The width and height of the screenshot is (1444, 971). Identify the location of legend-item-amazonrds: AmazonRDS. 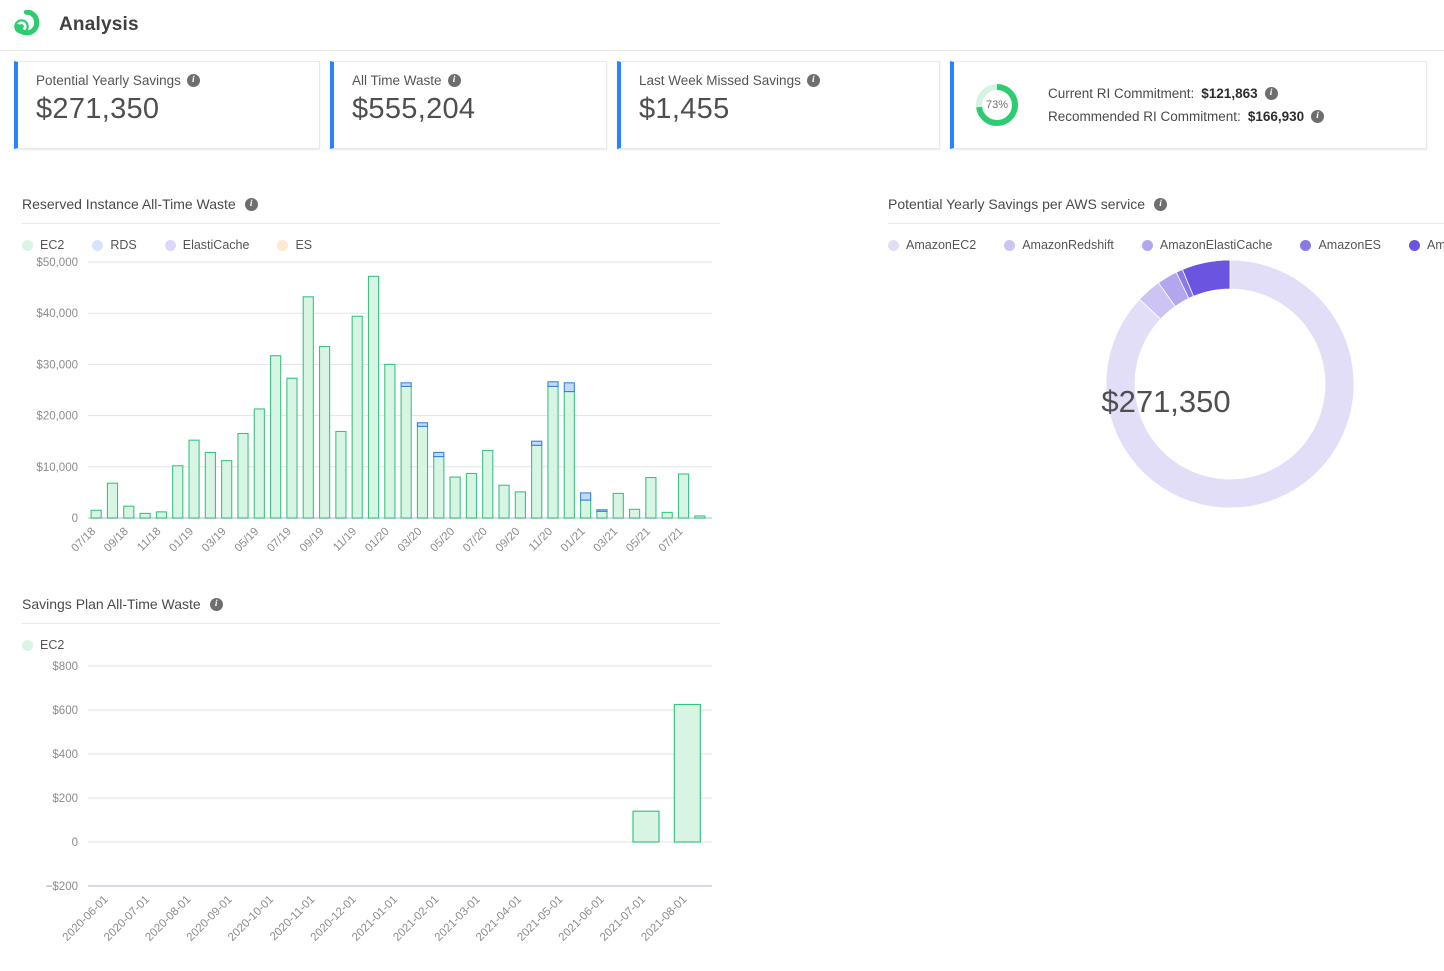
(1426, 245).